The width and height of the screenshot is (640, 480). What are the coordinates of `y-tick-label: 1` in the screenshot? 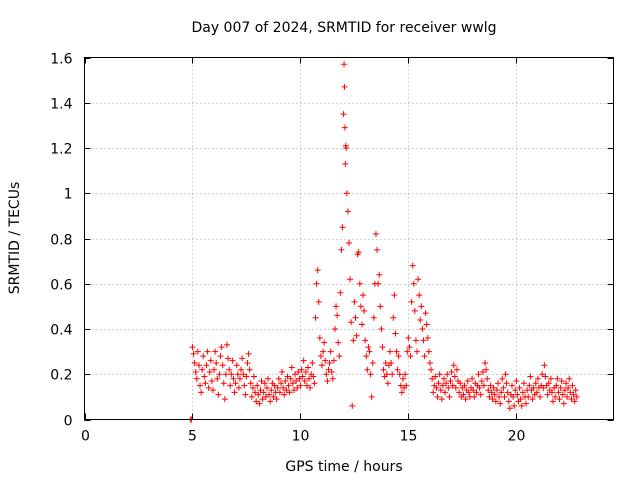 It's located at (68, 195).